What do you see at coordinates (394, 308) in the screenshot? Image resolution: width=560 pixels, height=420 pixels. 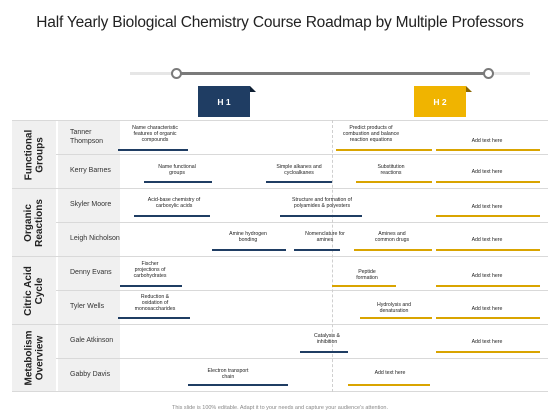 I see `task-label: Hydrolysis and denaturation` at bounding box center [394, 308].